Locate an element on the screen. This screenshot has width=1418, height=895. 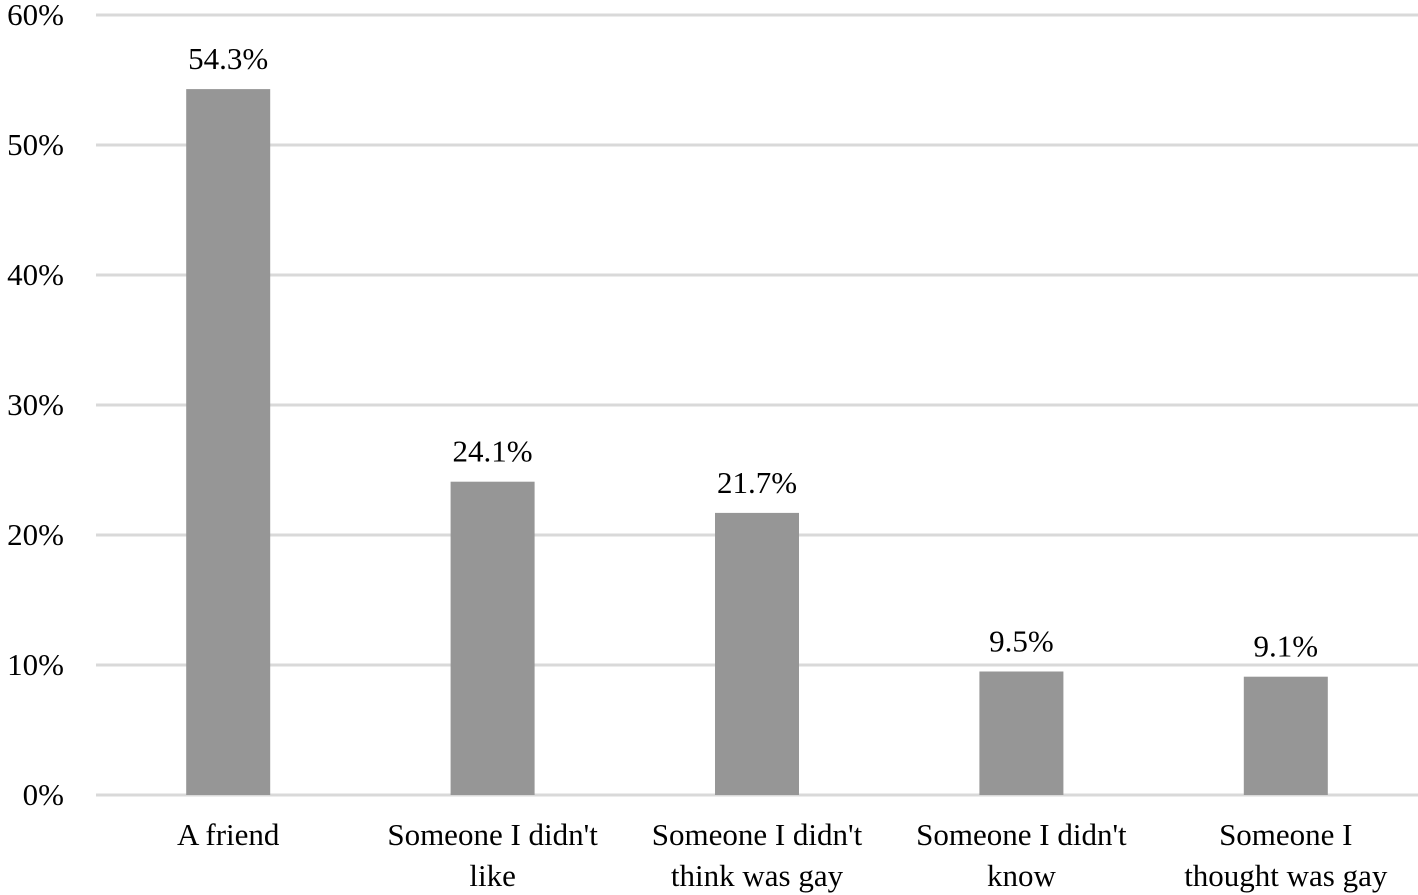
data-label: 9.1% is located at coordinates (1286, 646).